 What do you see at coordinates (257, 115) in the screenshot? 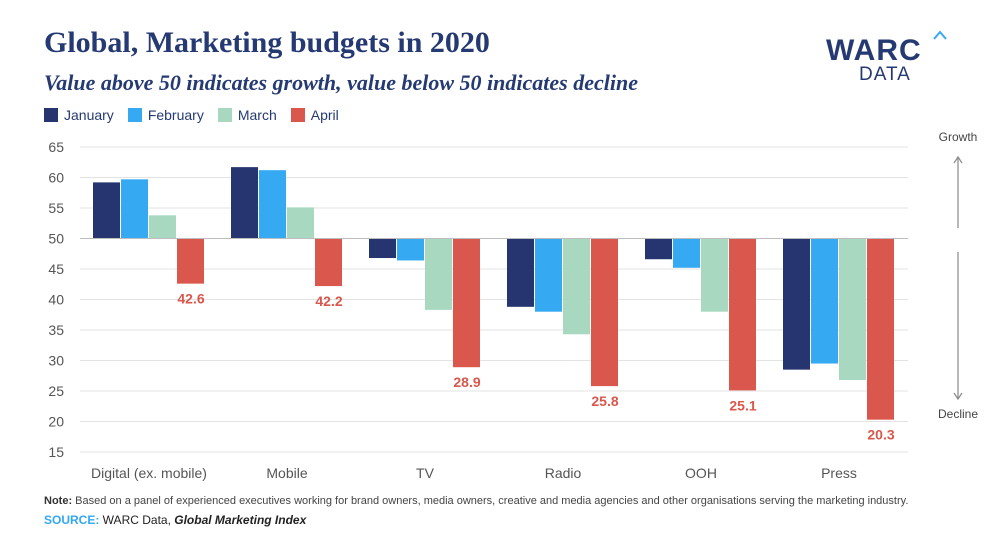
I see `legend-label: March` at bounding box center [257, 115].